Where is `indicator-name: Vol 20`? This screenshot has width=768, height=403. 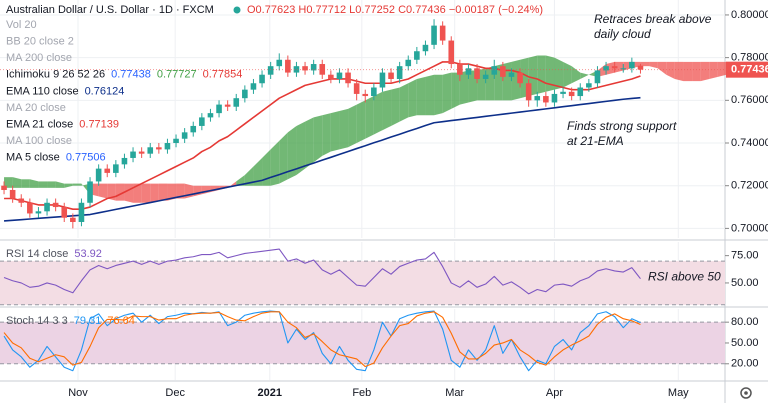
indicator-name: Vol 20 is located at coordinates (21, 25).